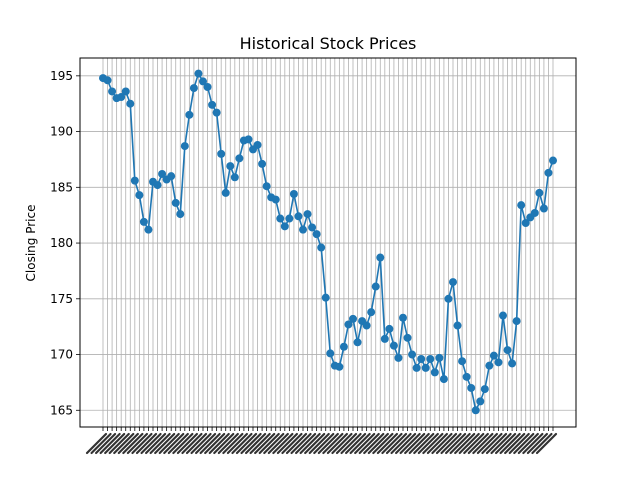 The image size is (640, 484). Describe the element at coordinates (61, 299) in the screenshot. I see `y-tick-label: 175` at that location.